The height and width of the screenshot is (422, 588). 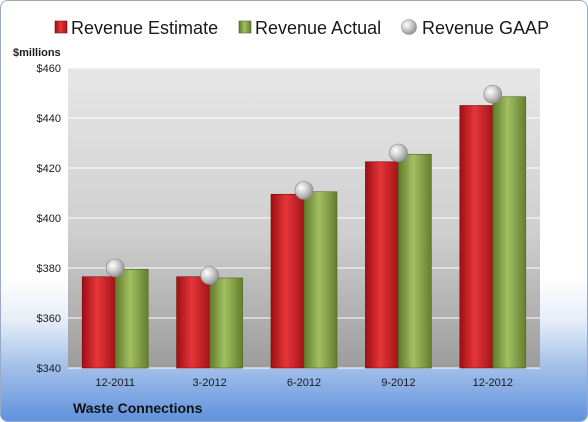 What do you see at coordinates (318, 28) in the screenshot?
I see `legend-label-revenue-actual: Revenue Actual` at bounding box center [318, 28].